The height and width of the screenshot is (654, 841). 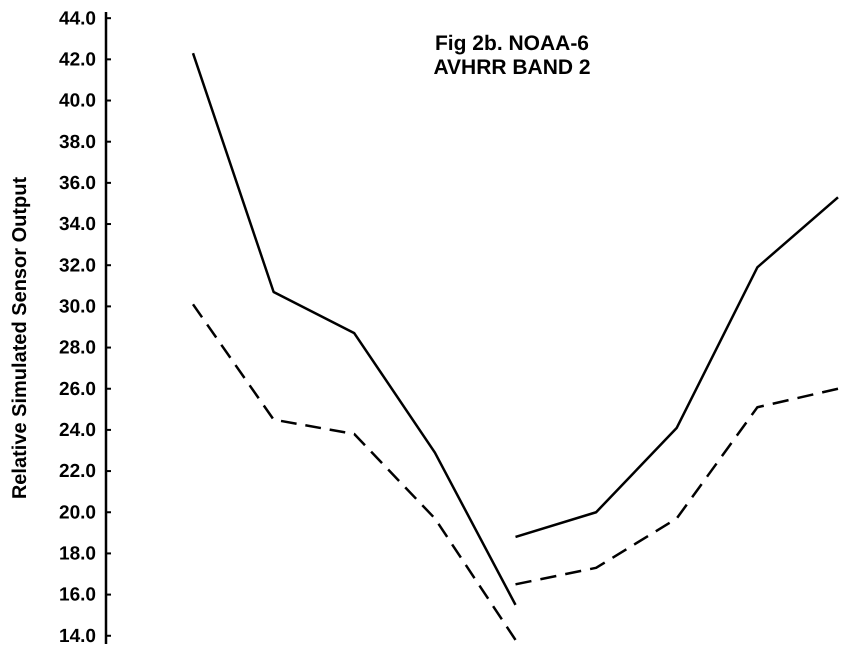 What do you see at coordinates (77, 348) in the screenshot?
I see `y-tick-label: 28.0` at bounding box center [77, 348].